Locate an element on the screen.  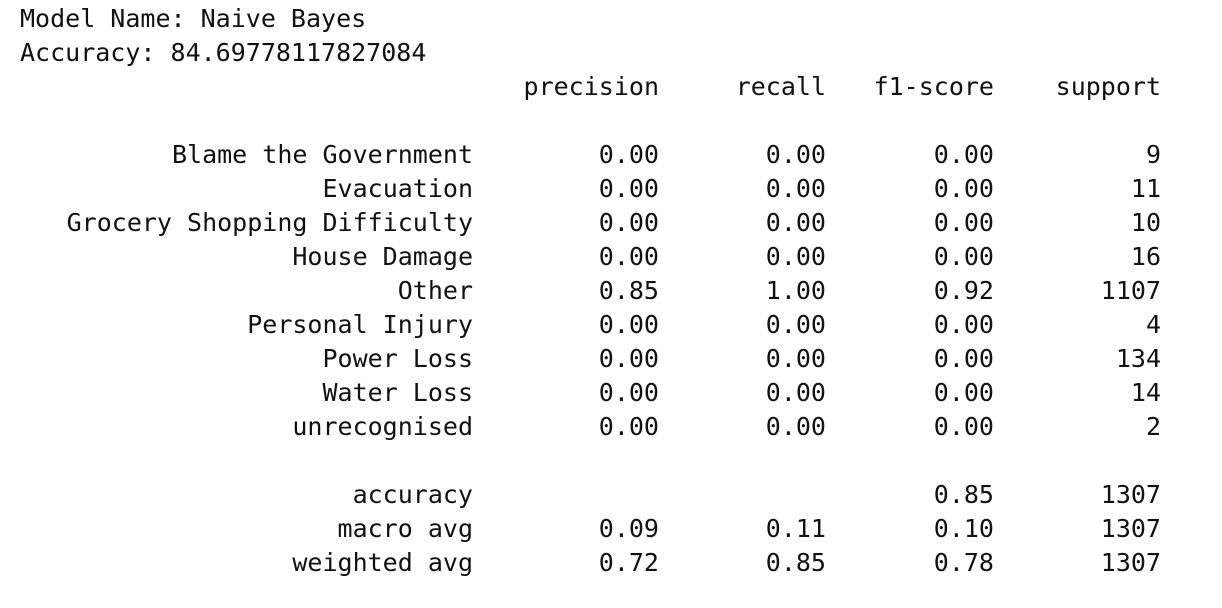
report-row: Evacuation 0.00 0.00 0.00 11 is located at coordinates (600, 189).